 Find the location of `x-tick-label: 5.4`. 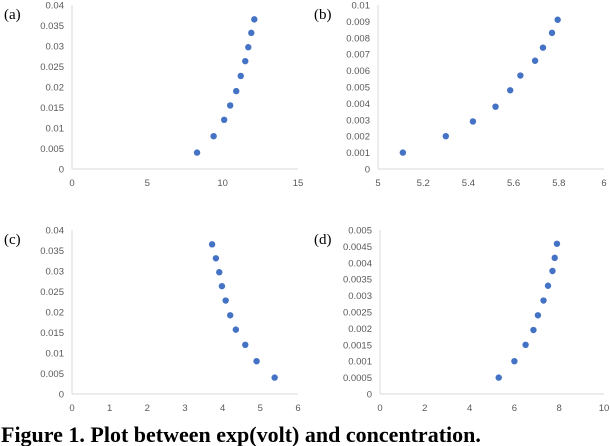

x-tick-label: 5.4 is located at coordinates (468, 183).